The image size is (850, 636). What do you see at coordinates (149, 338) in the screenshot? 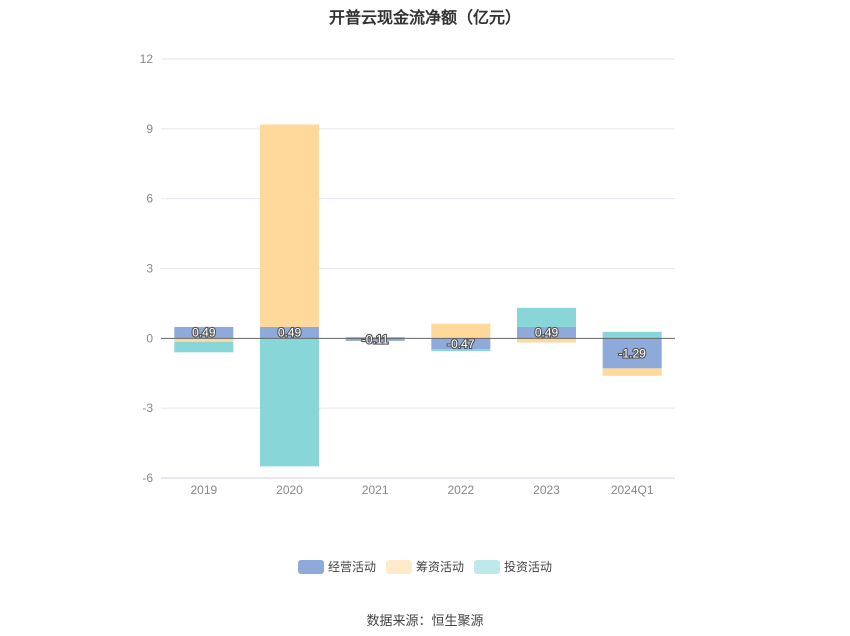
I see `y-tick-label: 0` at bounding box center [149, 338].